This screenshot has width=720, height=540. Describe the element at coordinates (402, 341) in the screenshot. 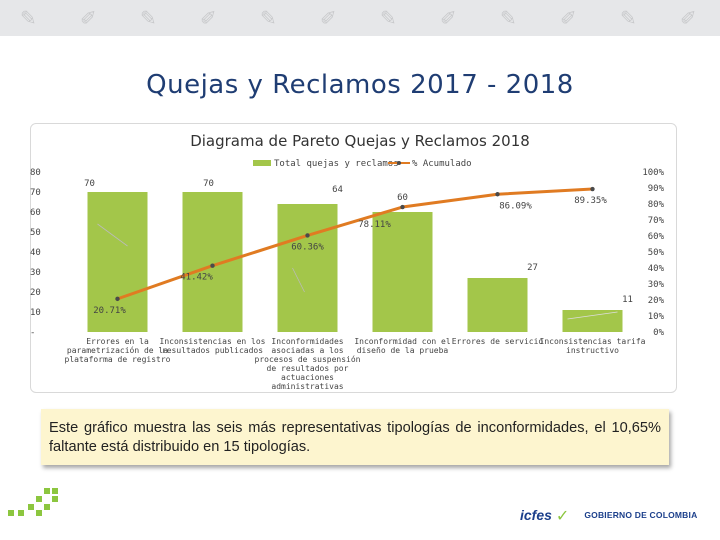

I see `category-label: Inconformidad con el` at that location.